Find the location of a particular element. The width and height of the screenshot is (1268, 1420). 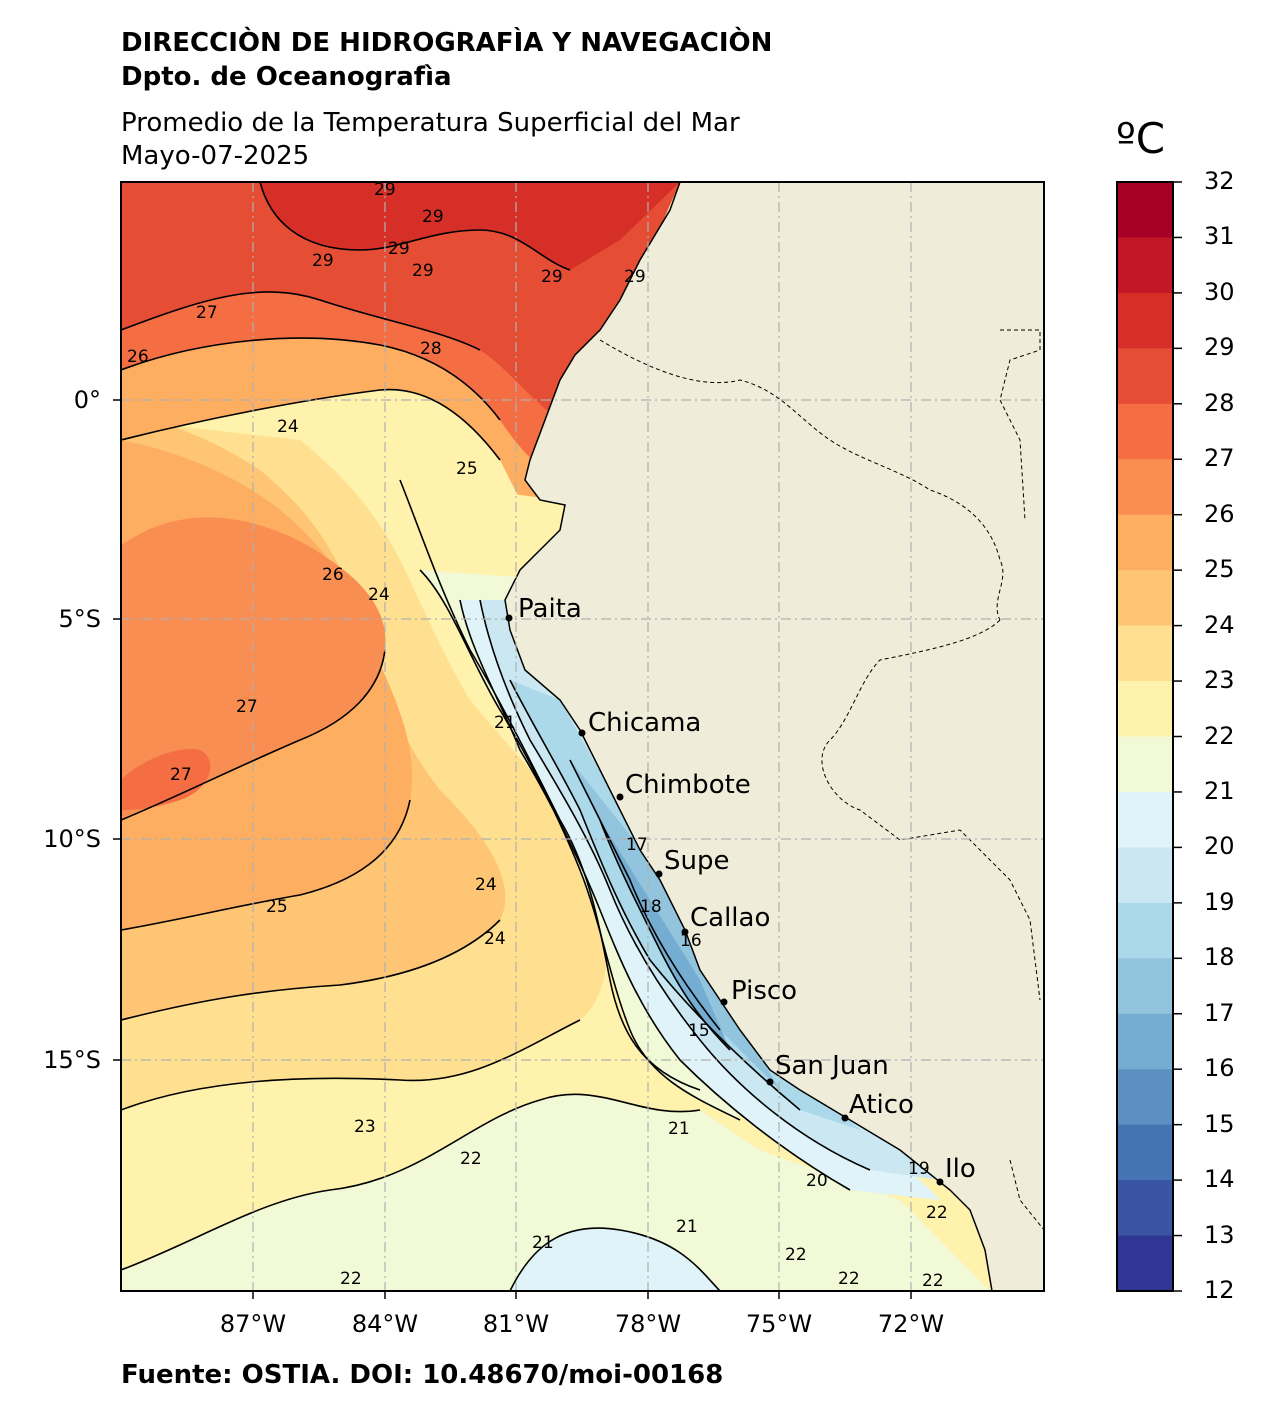

contour-label: 25 is located at coordinates (277, 907).